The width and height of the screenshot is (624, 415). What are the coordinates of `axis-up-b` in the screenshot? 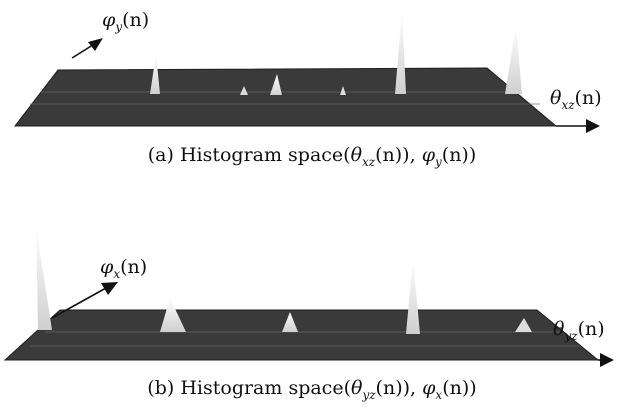 It's located at (84, 300).